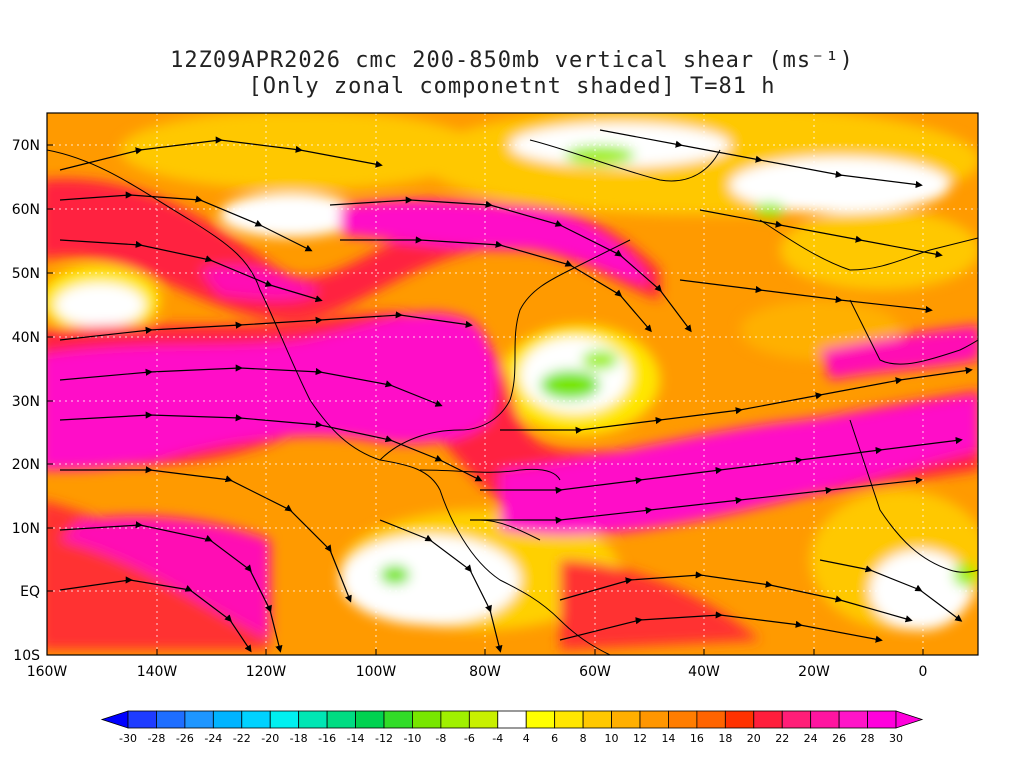 This screenshot has height=768, width=1024. What do you see at coordinates (526, 738) in the screenshot?
I see `colorbar-label: 4` at bounding box center [526, 738].